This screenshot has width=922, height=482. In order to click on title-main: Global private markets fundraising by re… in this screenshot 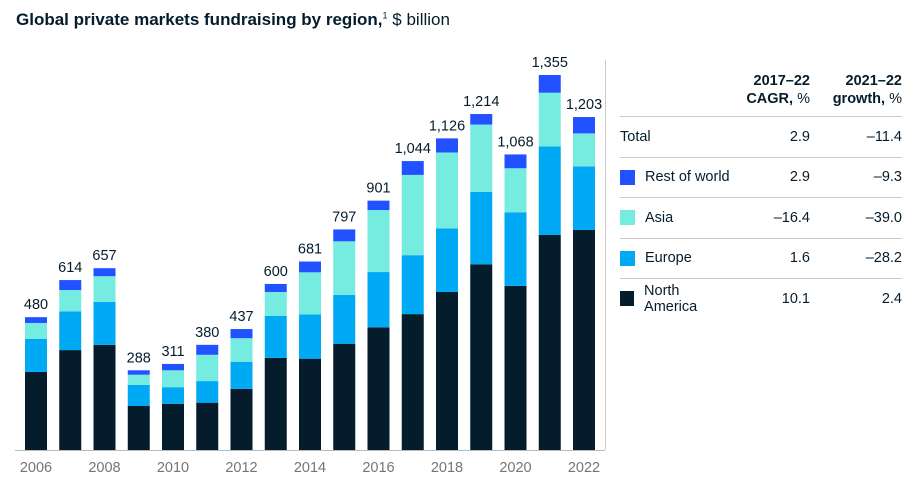, I will do `click(199, 19)`.